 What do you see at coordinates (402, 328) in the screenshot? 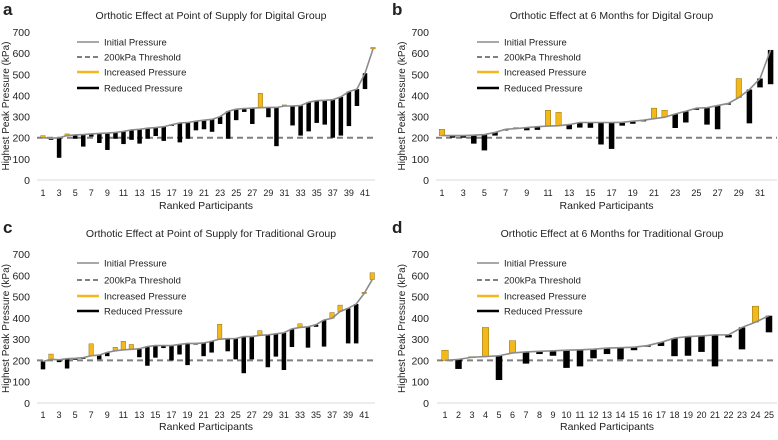
I see `y-axis-title: Highest Peak Pressure (kPa)` at bounding box center [402, 328].